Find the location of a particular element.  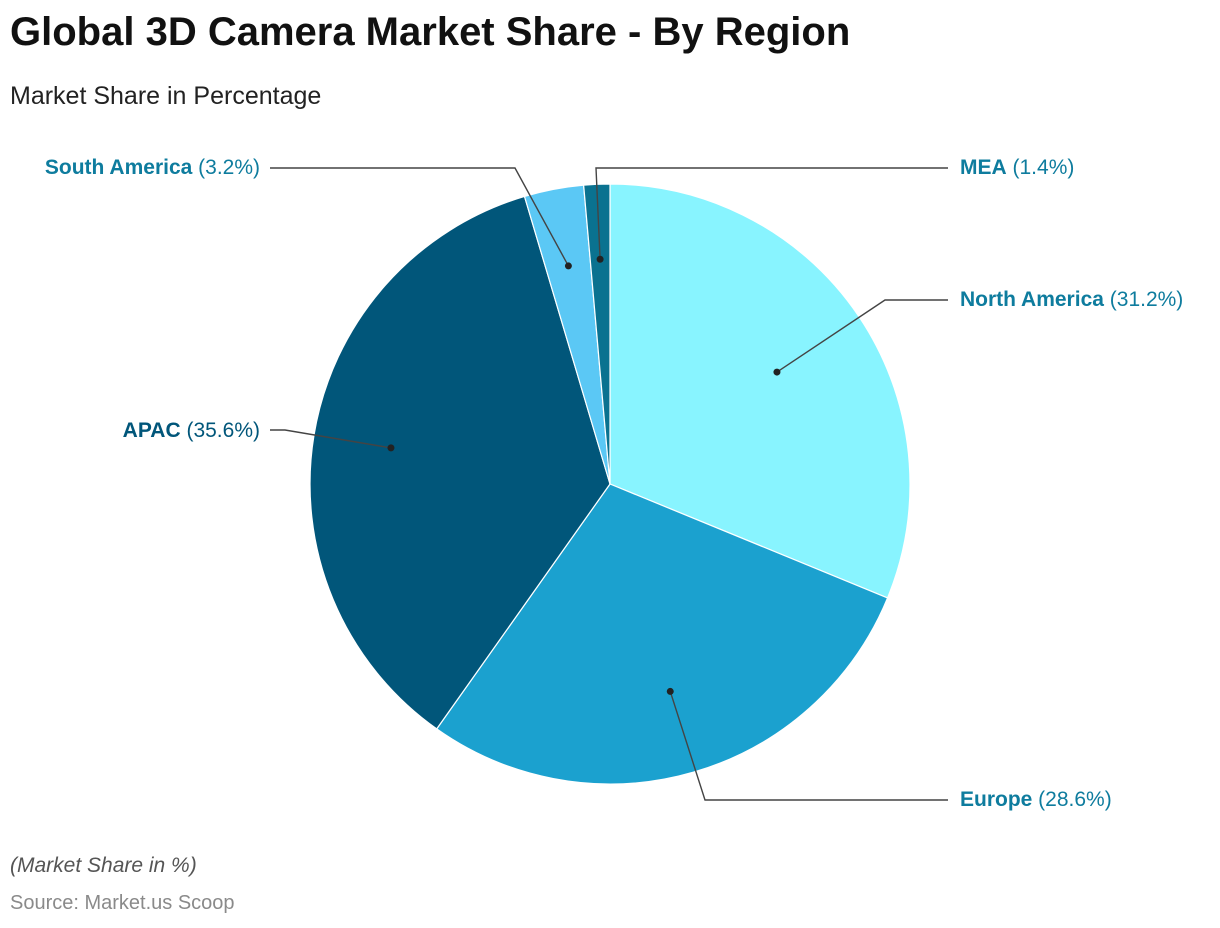

leader-dot-south-america is located at coordinates (568, 266).